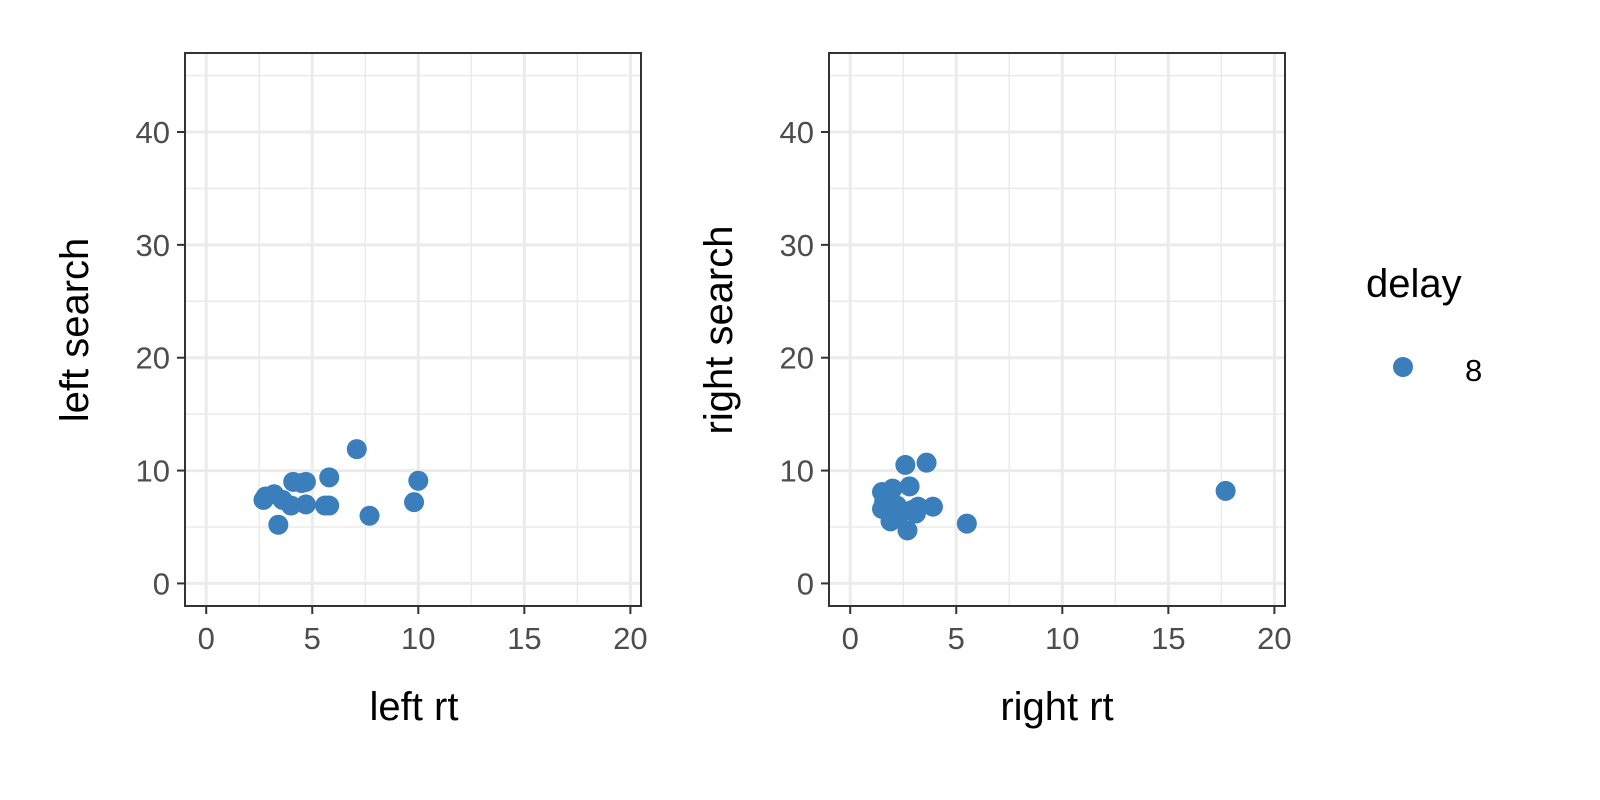 The image size is (1600, 800). What do you see at coordinates (1473, 370) in the screenshot?
I see `legend-label: 8` at bounding box center [1473, 370].